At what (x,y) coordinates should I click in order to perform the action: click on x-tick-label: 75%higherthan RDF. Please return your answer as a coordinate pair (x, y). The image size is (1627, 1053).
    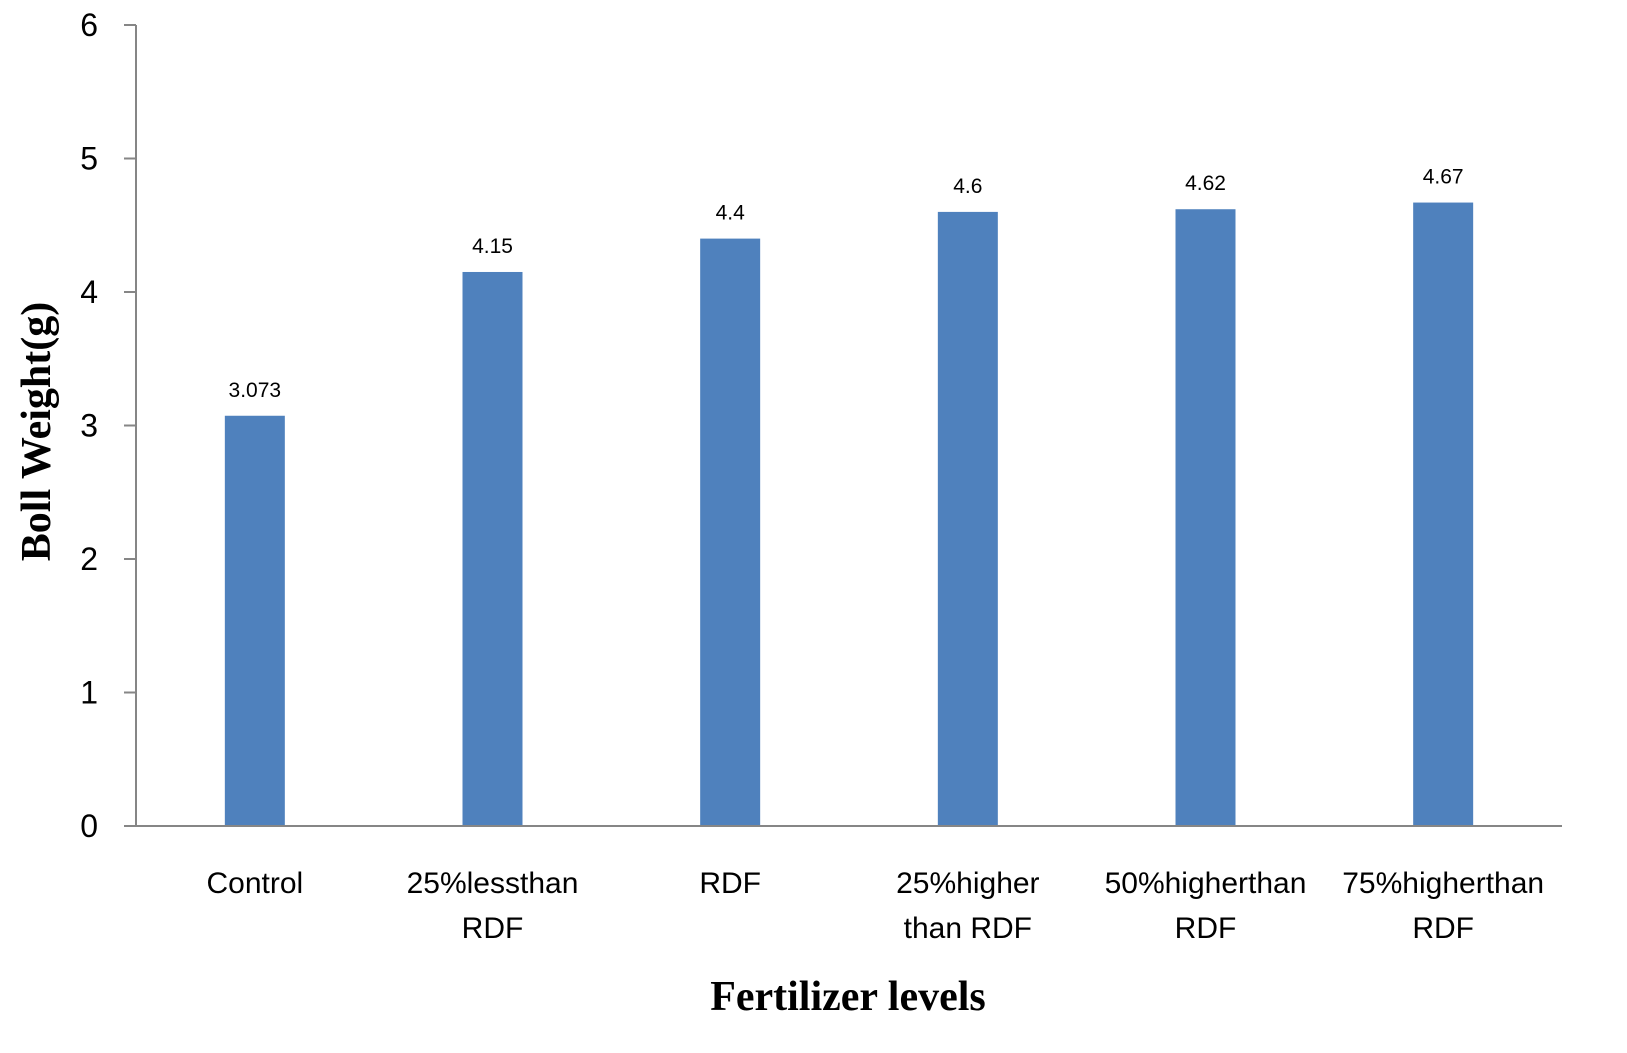
    Looking at the image, I should click on (1443, 906).